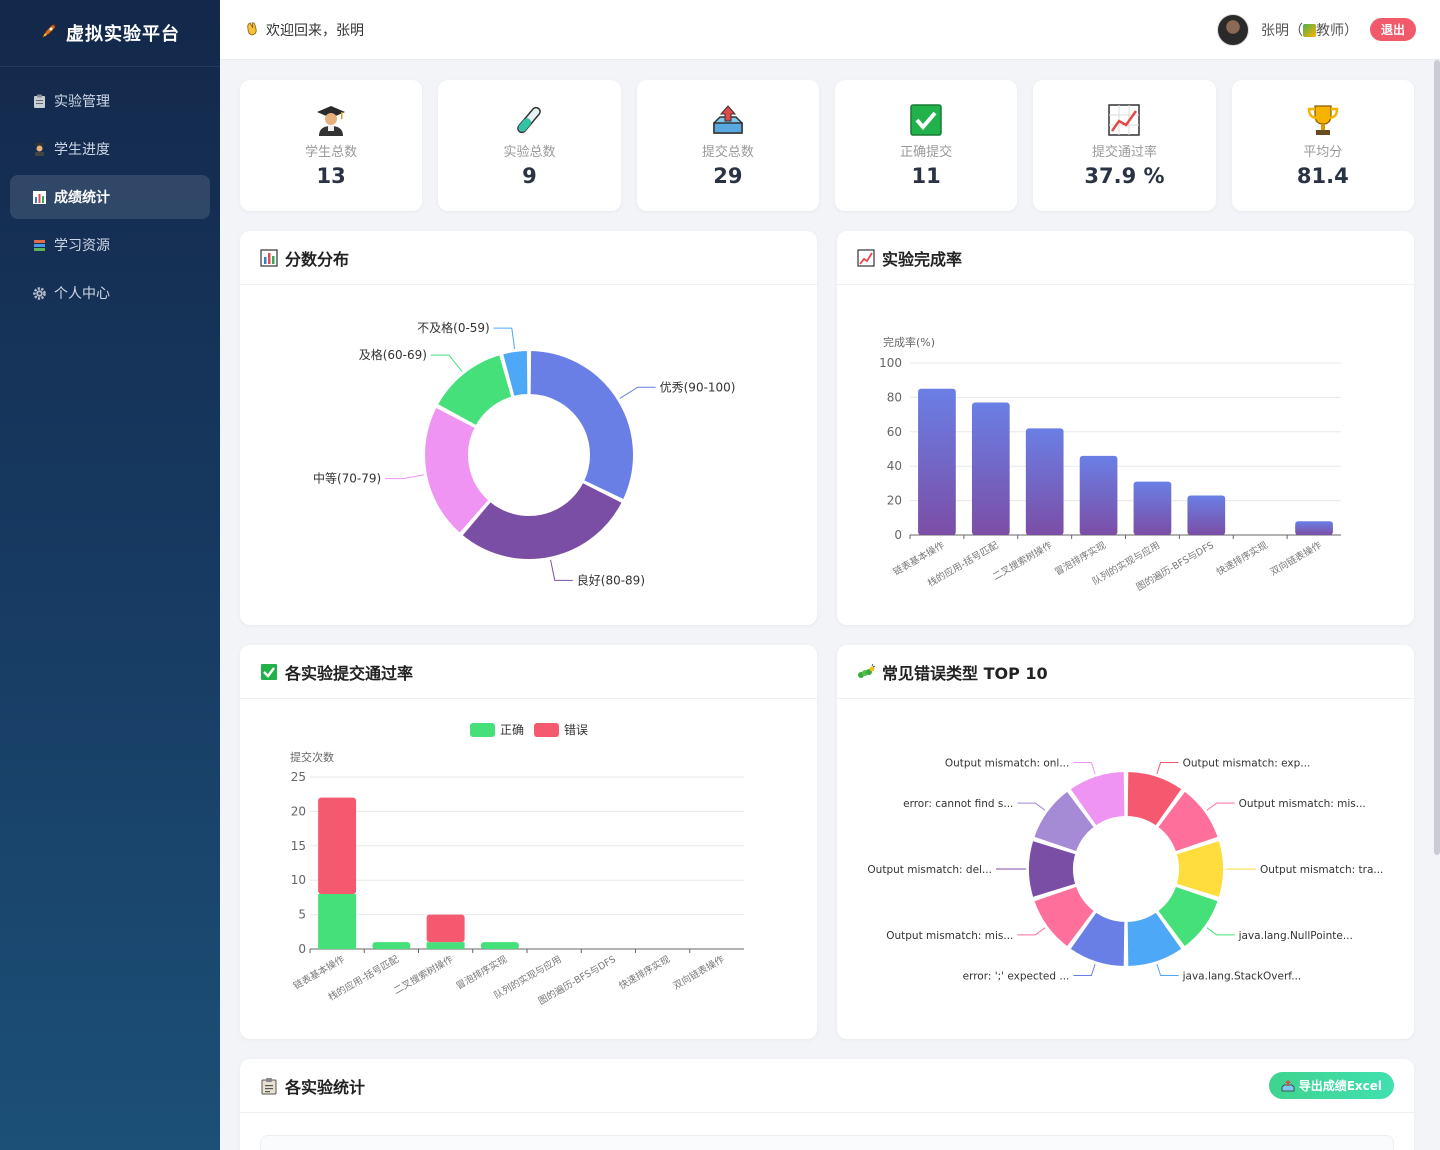 The width and height of the screenshot is (1440, 1150). What do you see at coordinates (302, 915) in the screenshot?
I see `y-tick-label: 5` at bounding box center [302, 915].